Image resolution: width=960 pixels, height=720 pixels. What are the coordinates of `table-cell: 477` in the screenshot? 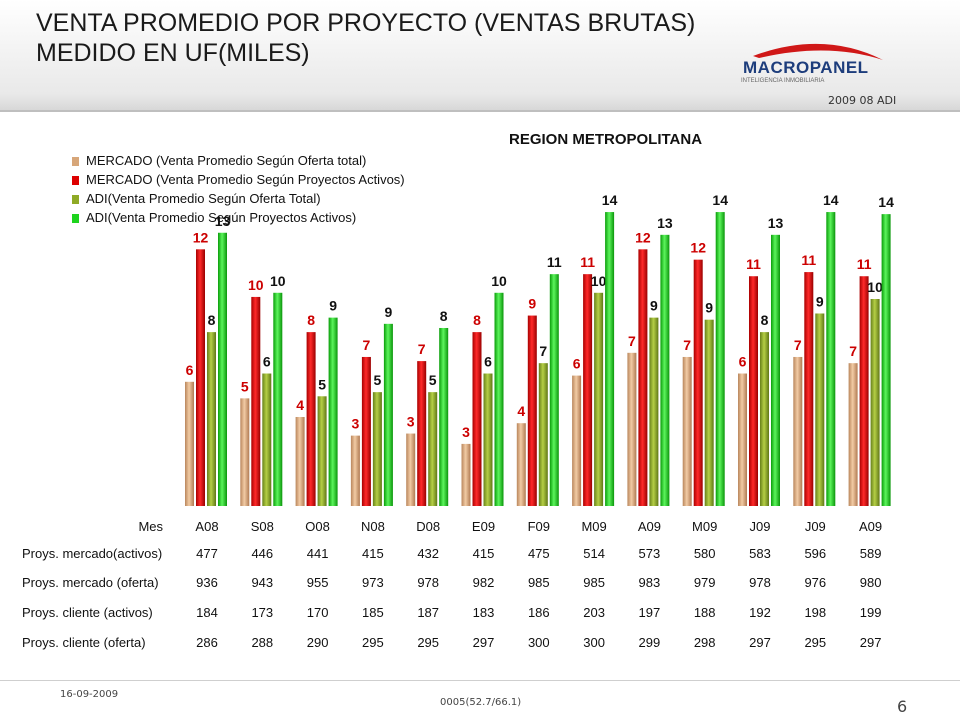 It's located at (207, 553).